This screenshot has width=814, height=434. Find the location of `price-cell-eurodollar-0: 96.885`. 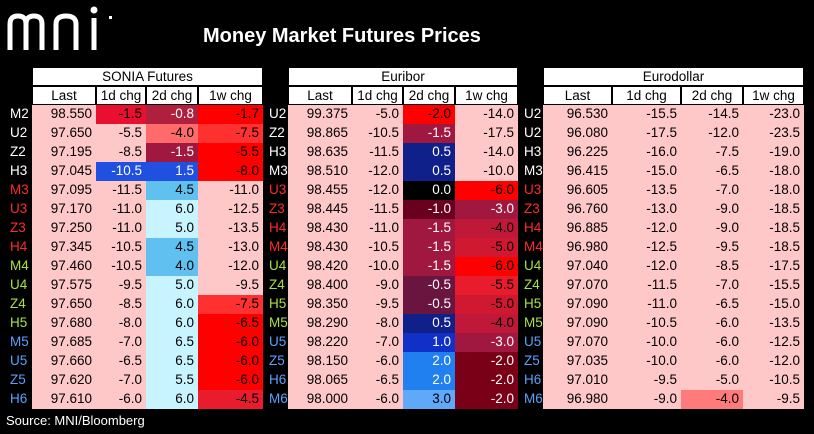

price-cell-eurodollar-0: 96.885 is located at coordinates (577, 228).